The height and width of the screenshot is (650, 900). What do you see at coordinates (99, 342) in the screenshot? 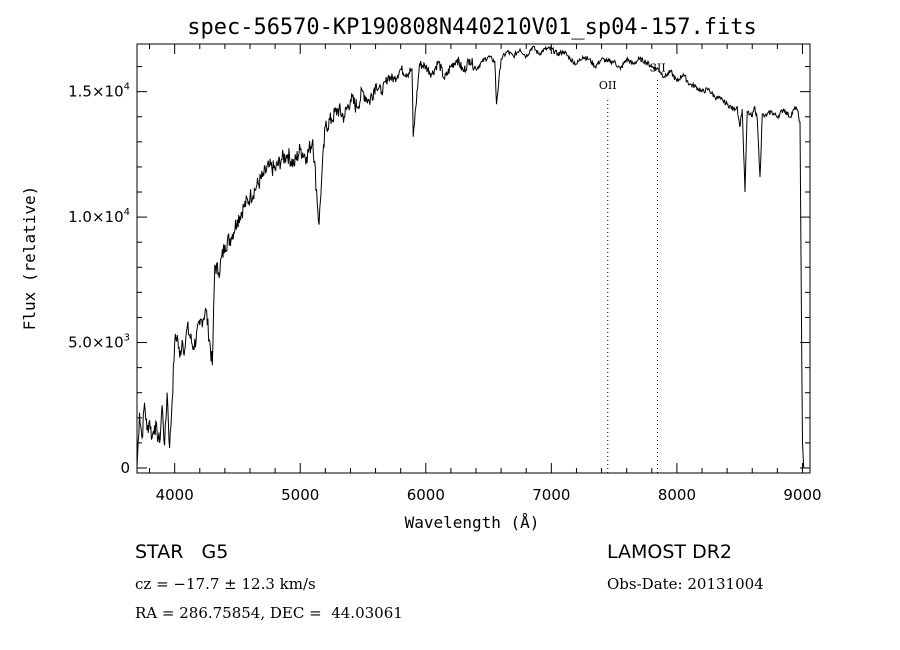
I see `y-tick-label: 5.0×103` at bounding box center [99, 342].